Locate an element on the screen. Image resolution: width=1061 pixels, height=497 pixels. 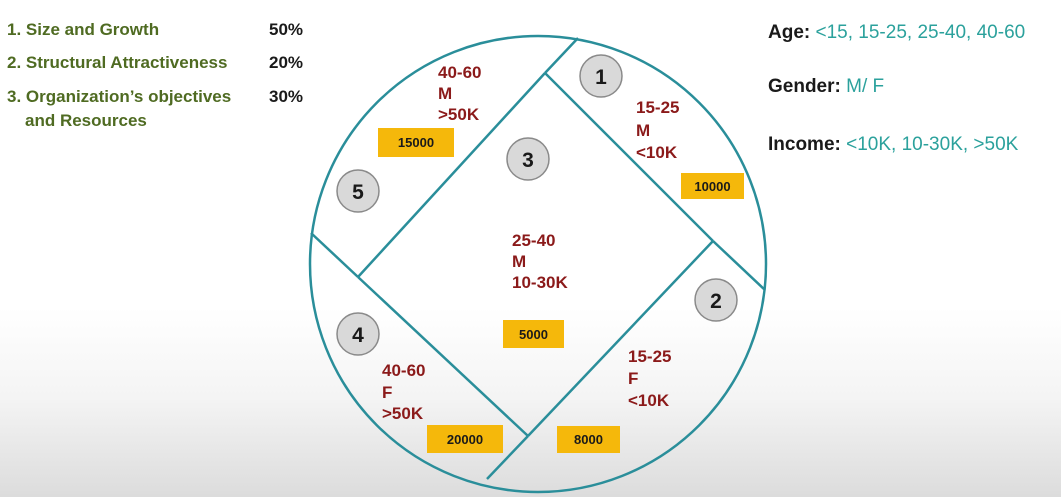
segment-value: 8000 is located at coordinates (588, 439).